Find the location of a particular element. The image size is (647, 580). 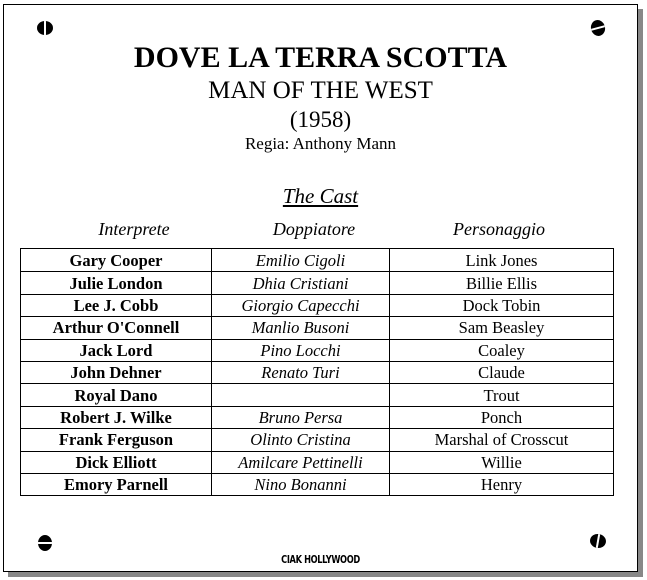

actor-cell: Robert J. Wilke is located at coordinates (116, 417).